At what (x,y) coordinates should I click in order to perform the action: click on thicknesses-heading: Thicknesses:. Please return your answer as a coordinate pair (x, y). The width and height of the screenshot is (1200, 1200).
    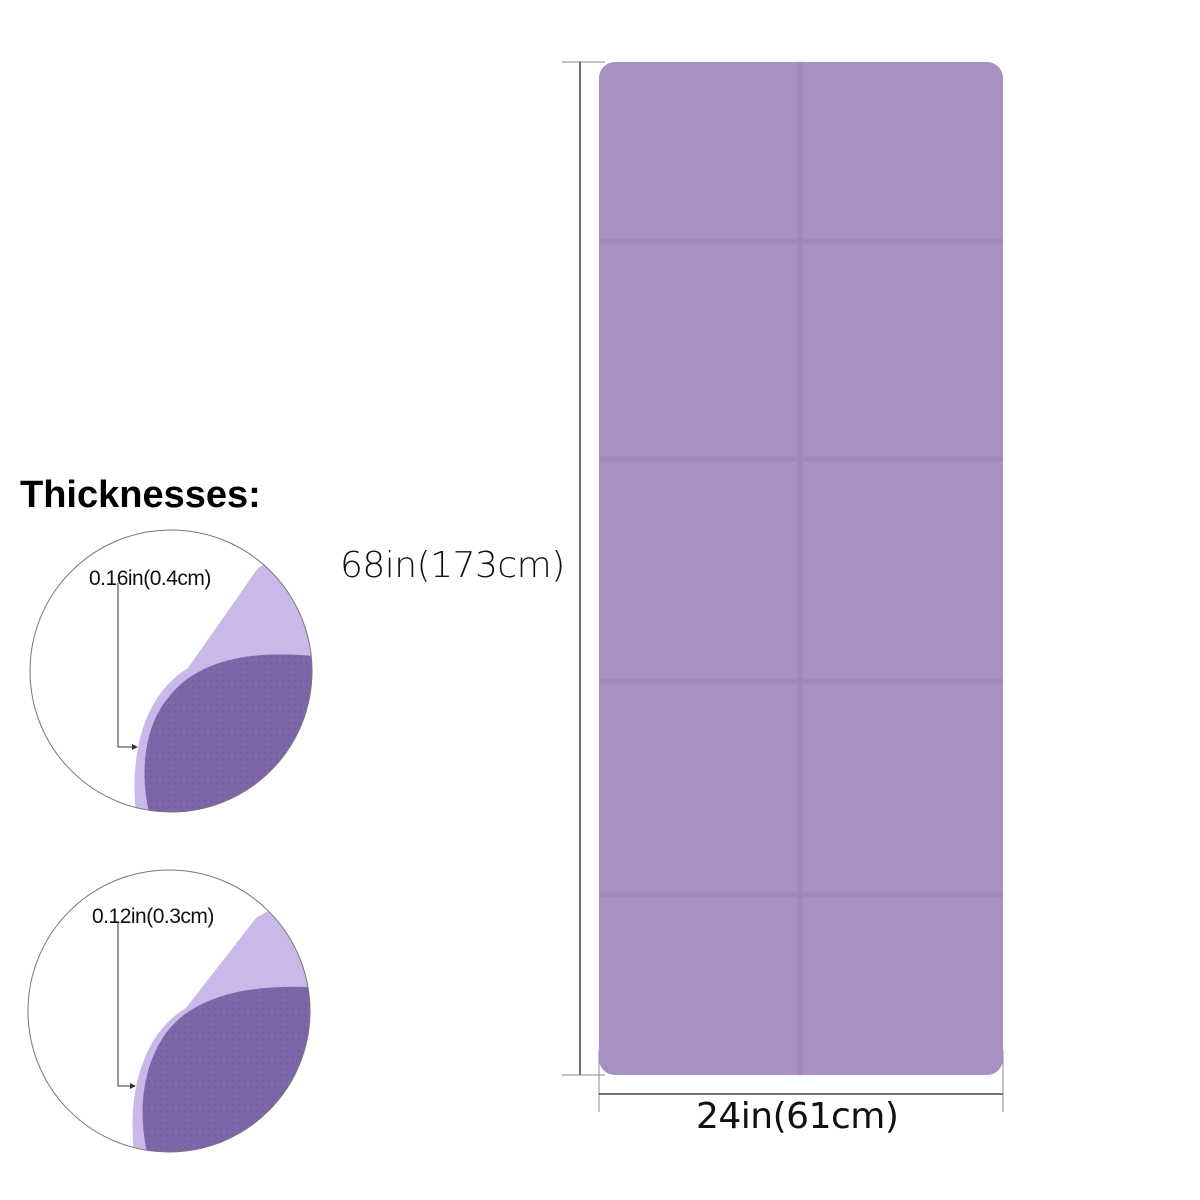
    Looking at the image, I should click on (140, 495).